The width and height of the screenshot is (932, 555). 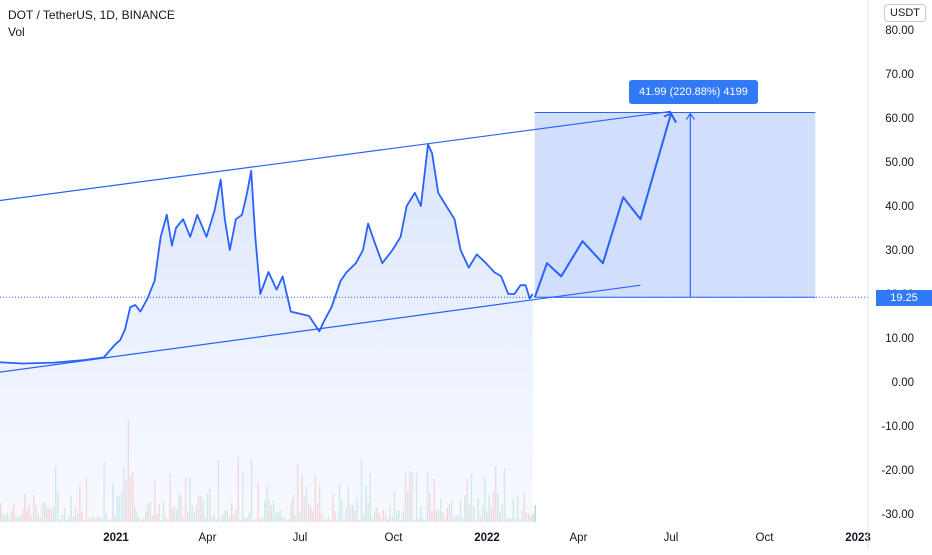 I want to click on y-tick-label: 80.00, so click(x=899, y=31).